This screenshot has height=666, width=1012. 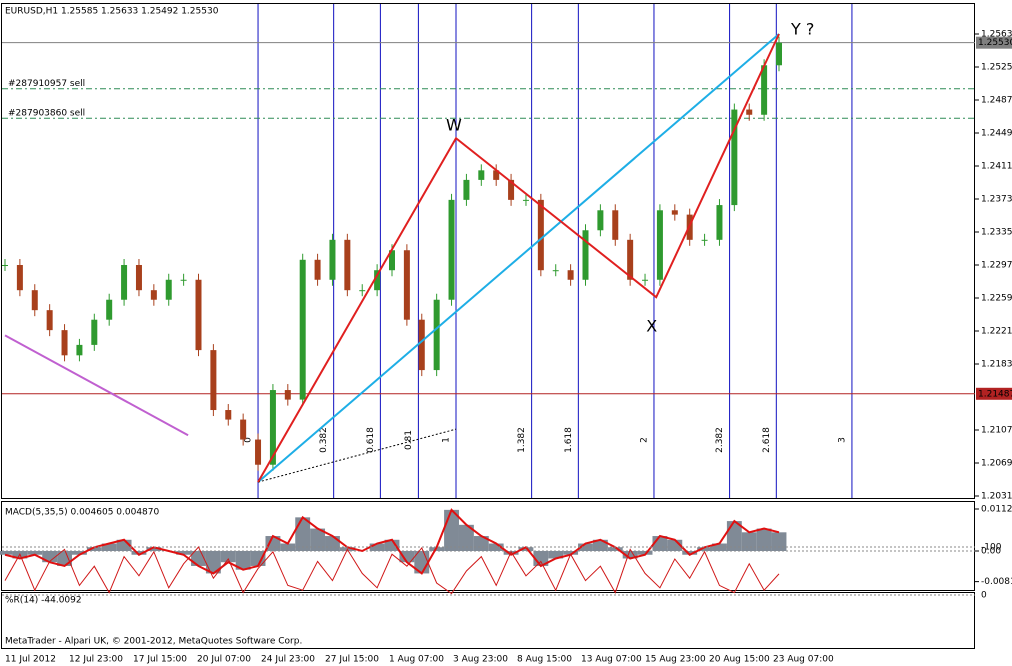 What do you see at coordinates (288, 660) in the screenshot?
I see `time-label: 24 Jul 23:00` at bounding box center [288, 660].